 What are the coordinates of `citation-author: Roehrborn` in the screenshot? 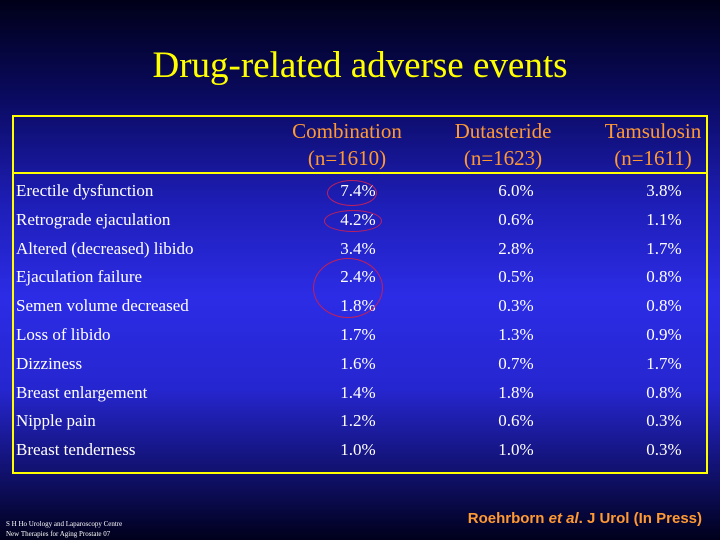 It's located at (508, 518).